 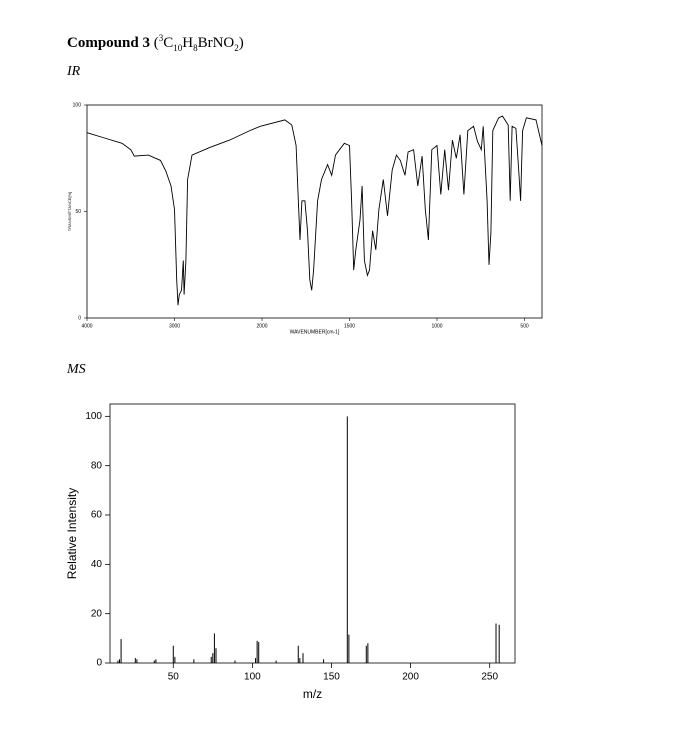 What do you see at coordinates (315, 332) in the screenshot?
I see `x-axis-label: WAVENUMBER[cm-1]` at bounding box center [315, 332].